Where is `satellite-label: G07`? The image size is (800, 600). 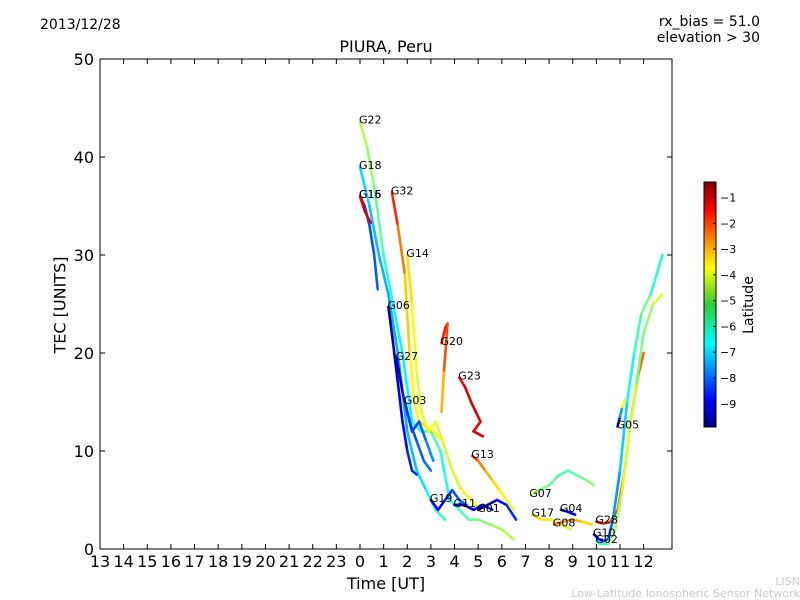 satellite-label: G07 is located at coordinates (540, 493).